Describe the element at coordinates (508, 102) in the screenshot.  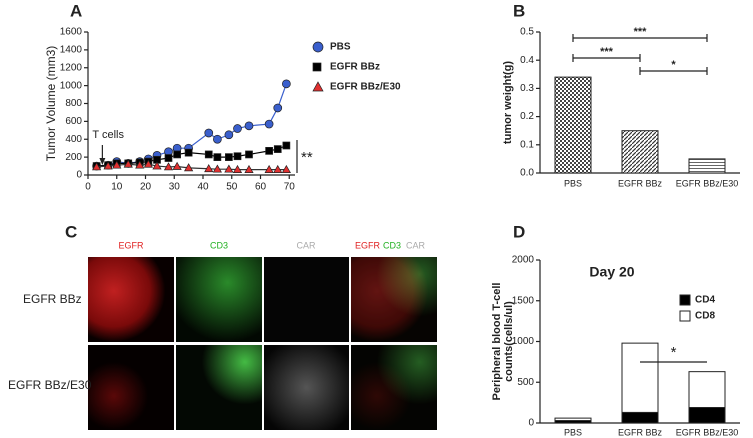
I see `y-axis-label: tumor weight(g)` at that location.